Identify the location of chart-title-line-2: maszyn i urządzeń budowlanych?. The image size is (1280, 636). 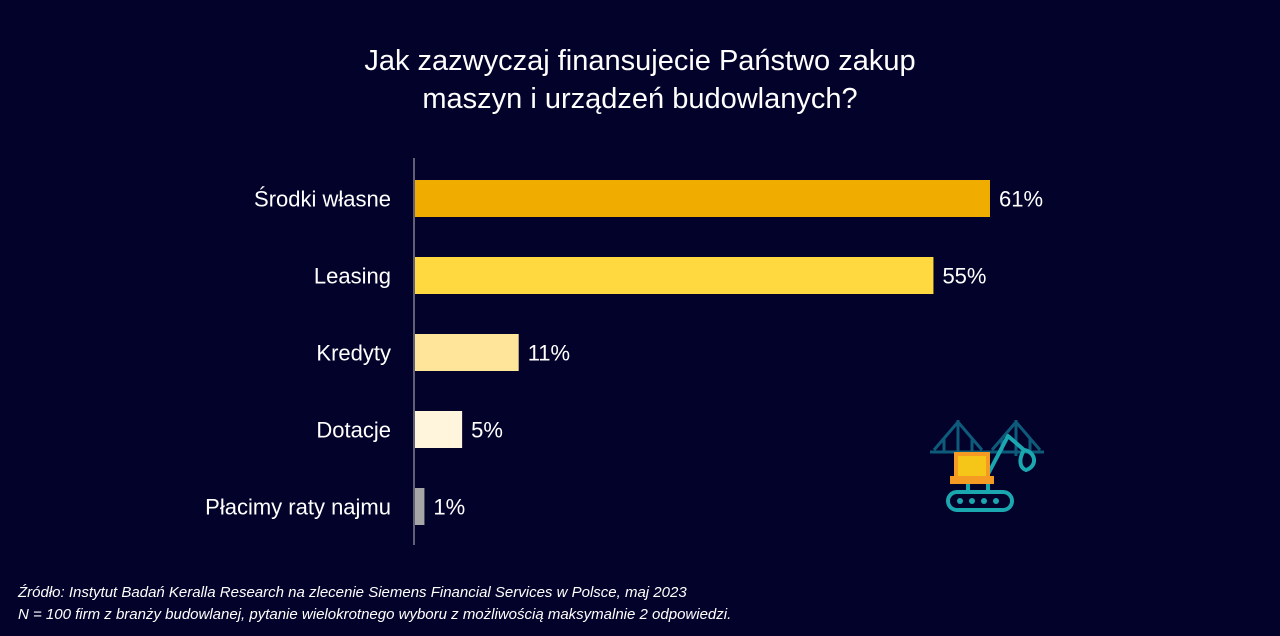
(640, 99).